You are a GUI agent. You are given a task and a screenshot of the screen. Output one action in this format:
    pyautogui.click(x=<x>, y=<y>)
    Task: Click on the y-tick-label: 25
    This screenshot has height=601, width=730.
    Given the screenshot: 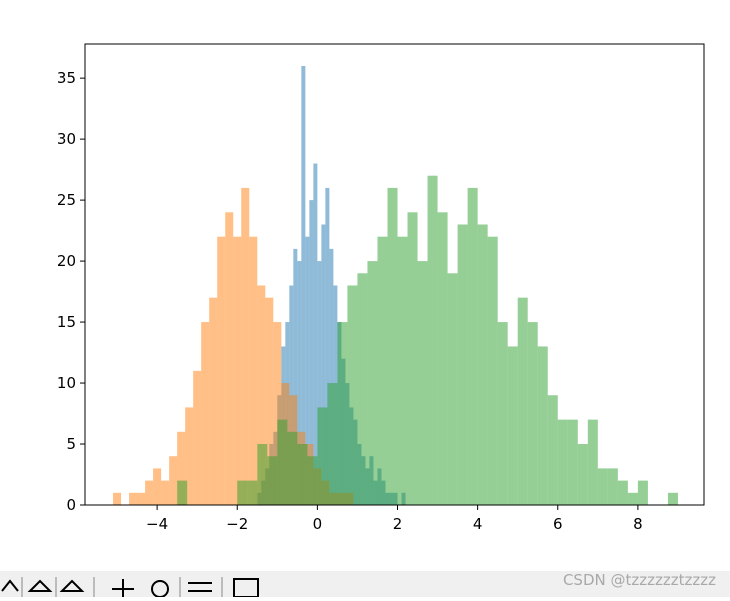 What is the action you would take?
    pyautogui.click(x=66, y=200)
    